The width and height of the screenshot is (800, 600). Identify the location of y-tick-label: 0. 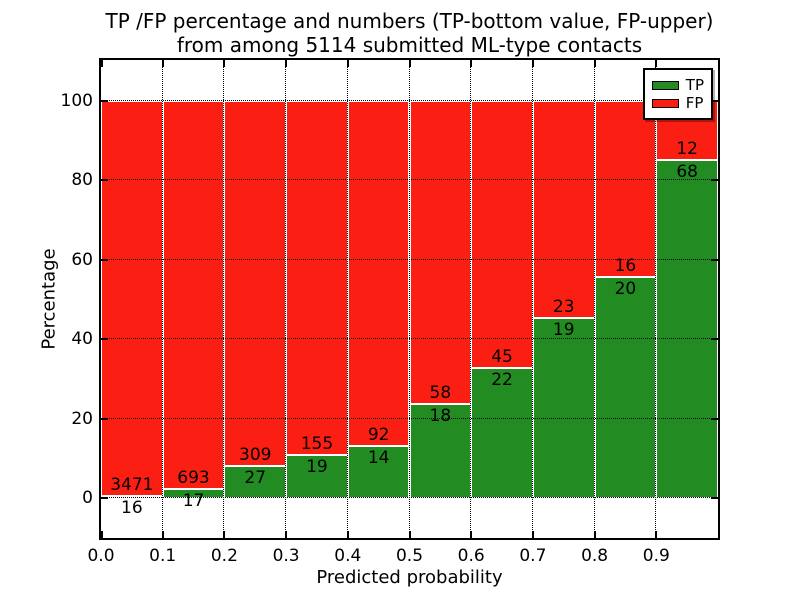
(87, 498).